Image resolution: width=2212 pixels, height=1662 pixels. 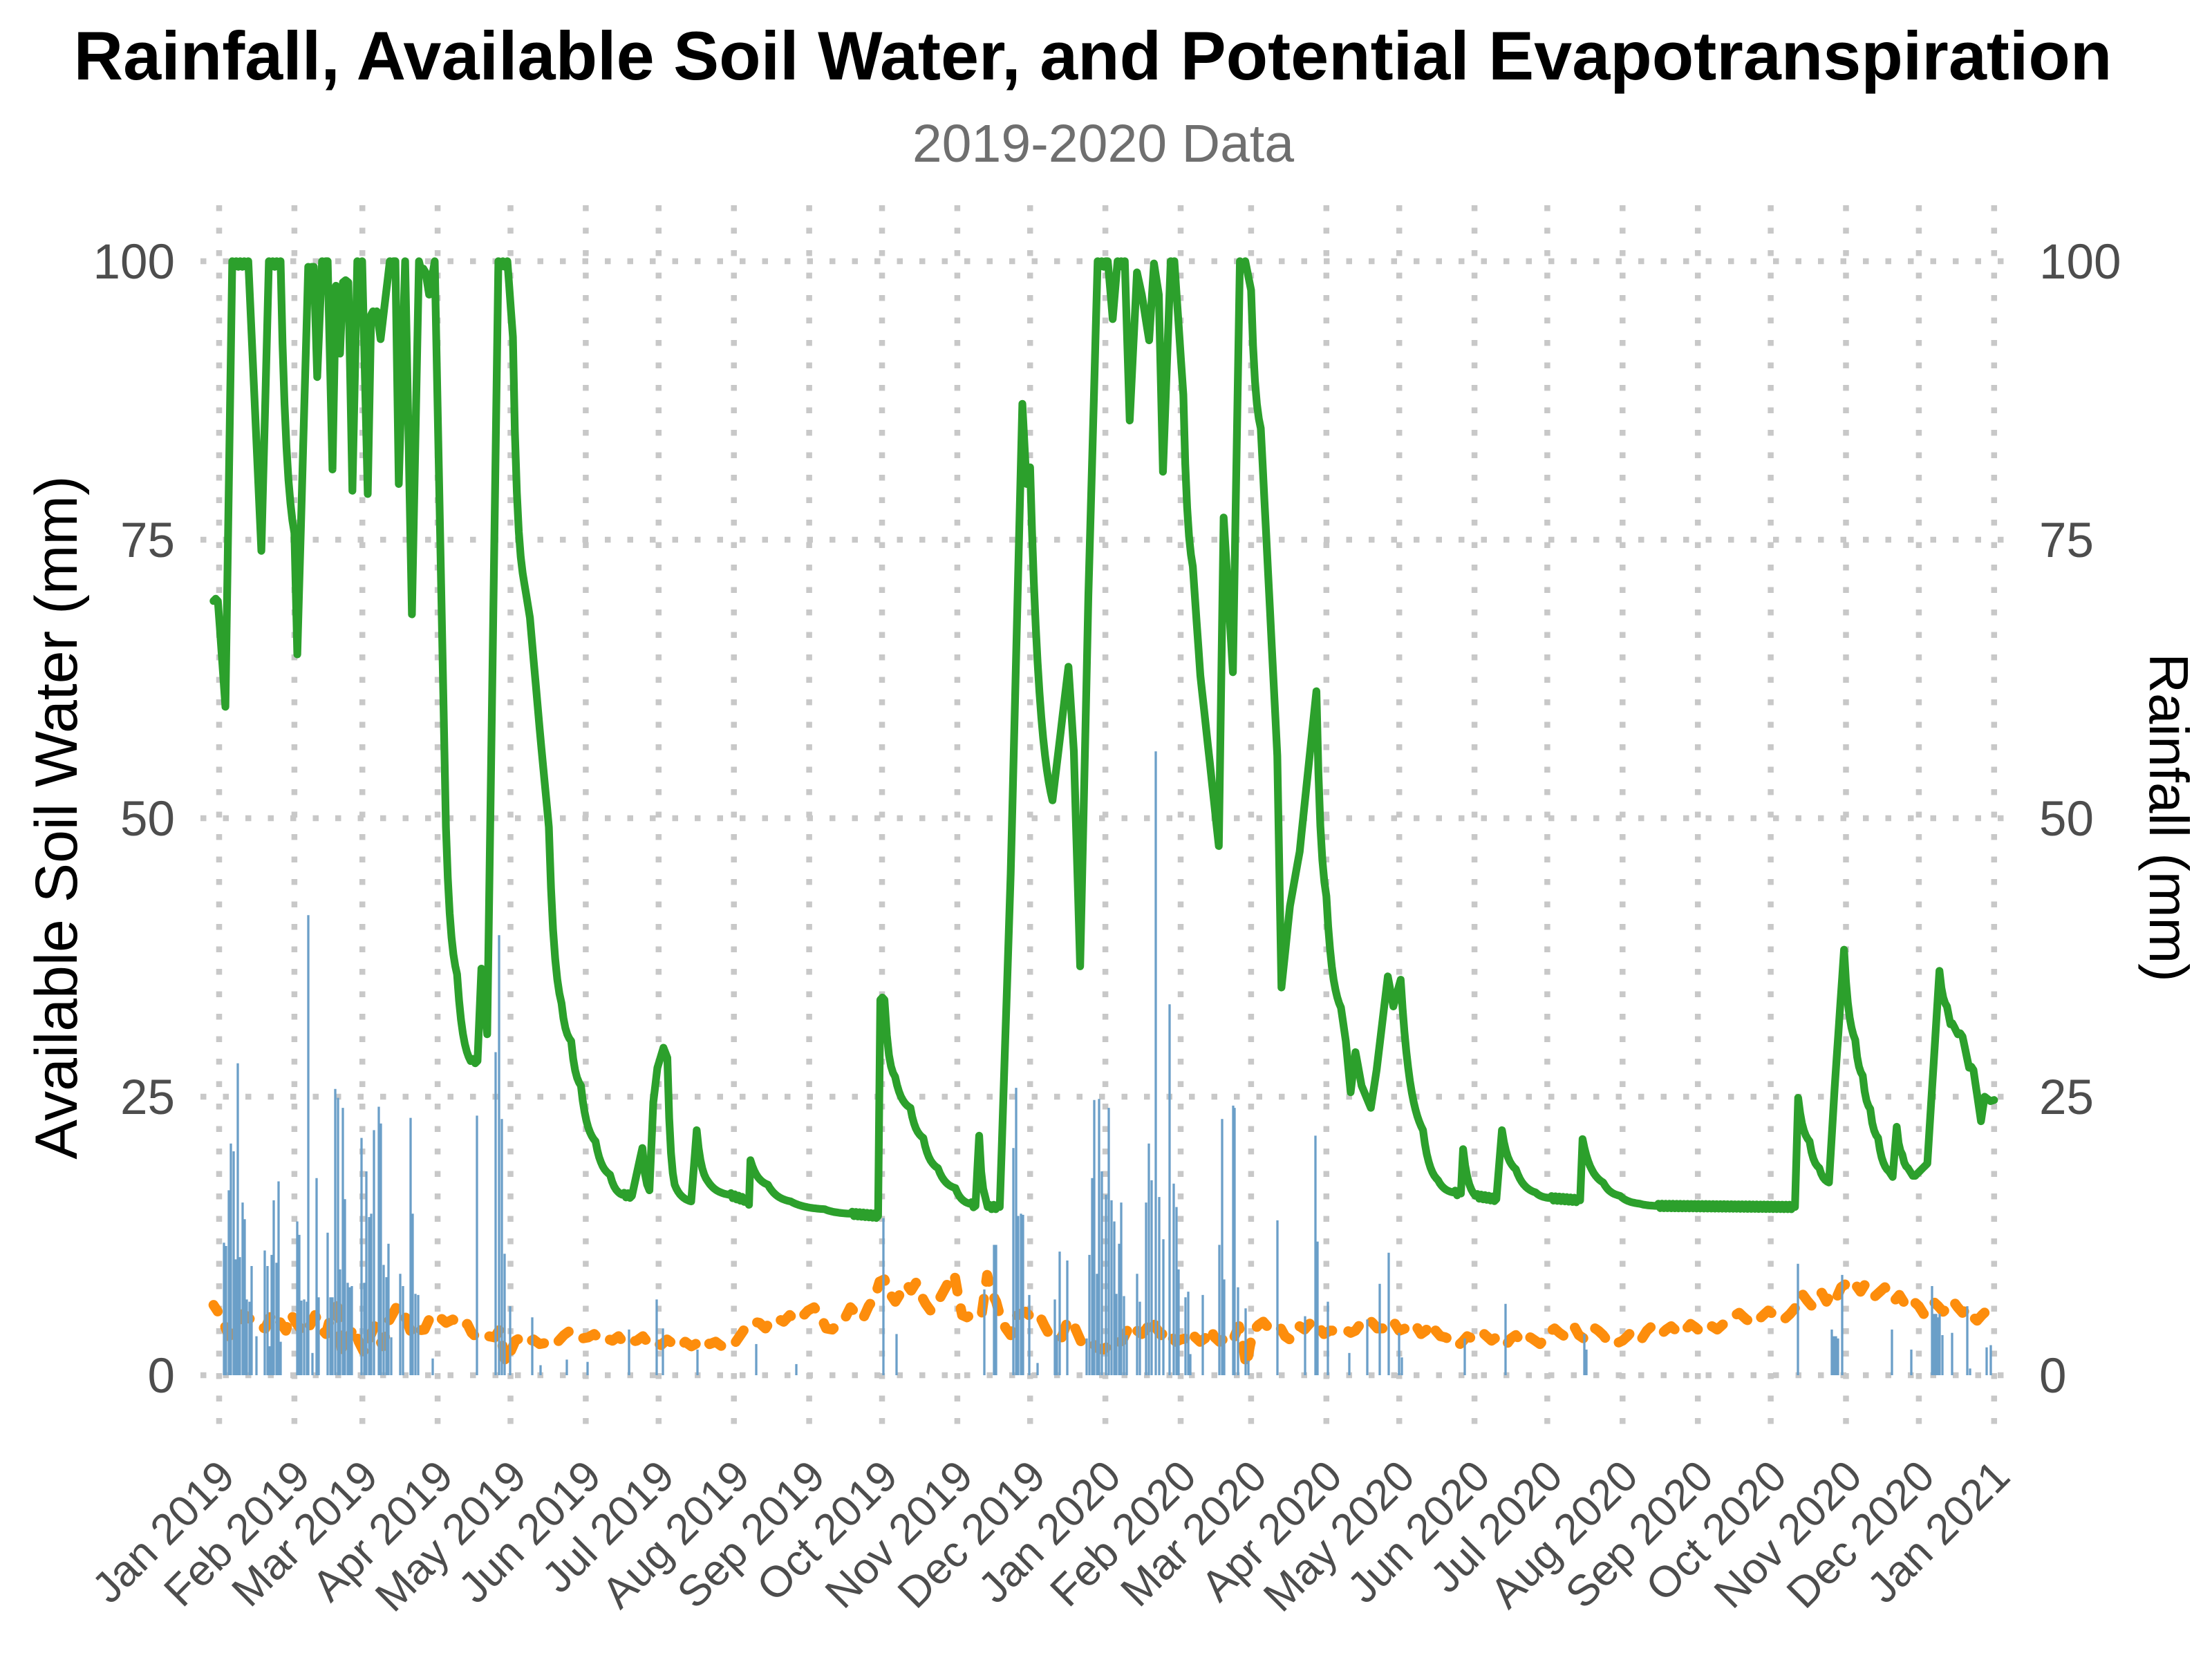 I want to click on svg-text: Rainfall (mm), so click(x=2169, y=818).